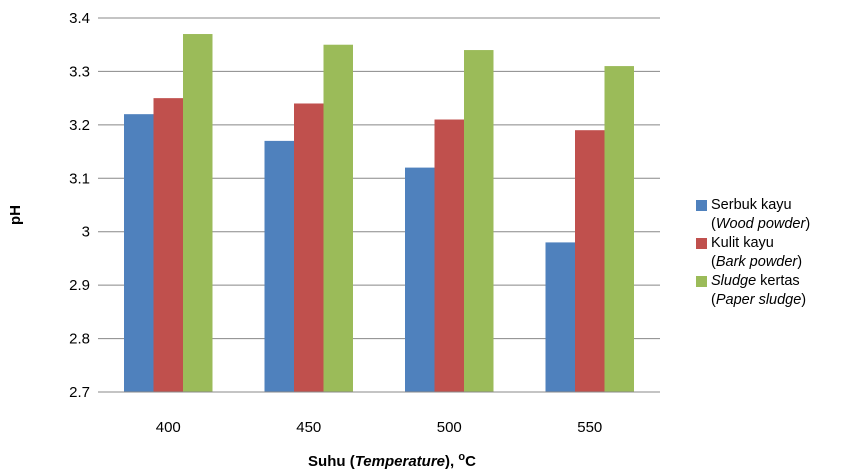 The width and height of the screenshot is (850, 474). I want to click on legend-label-line: (Bark powder), so click(760, 262).